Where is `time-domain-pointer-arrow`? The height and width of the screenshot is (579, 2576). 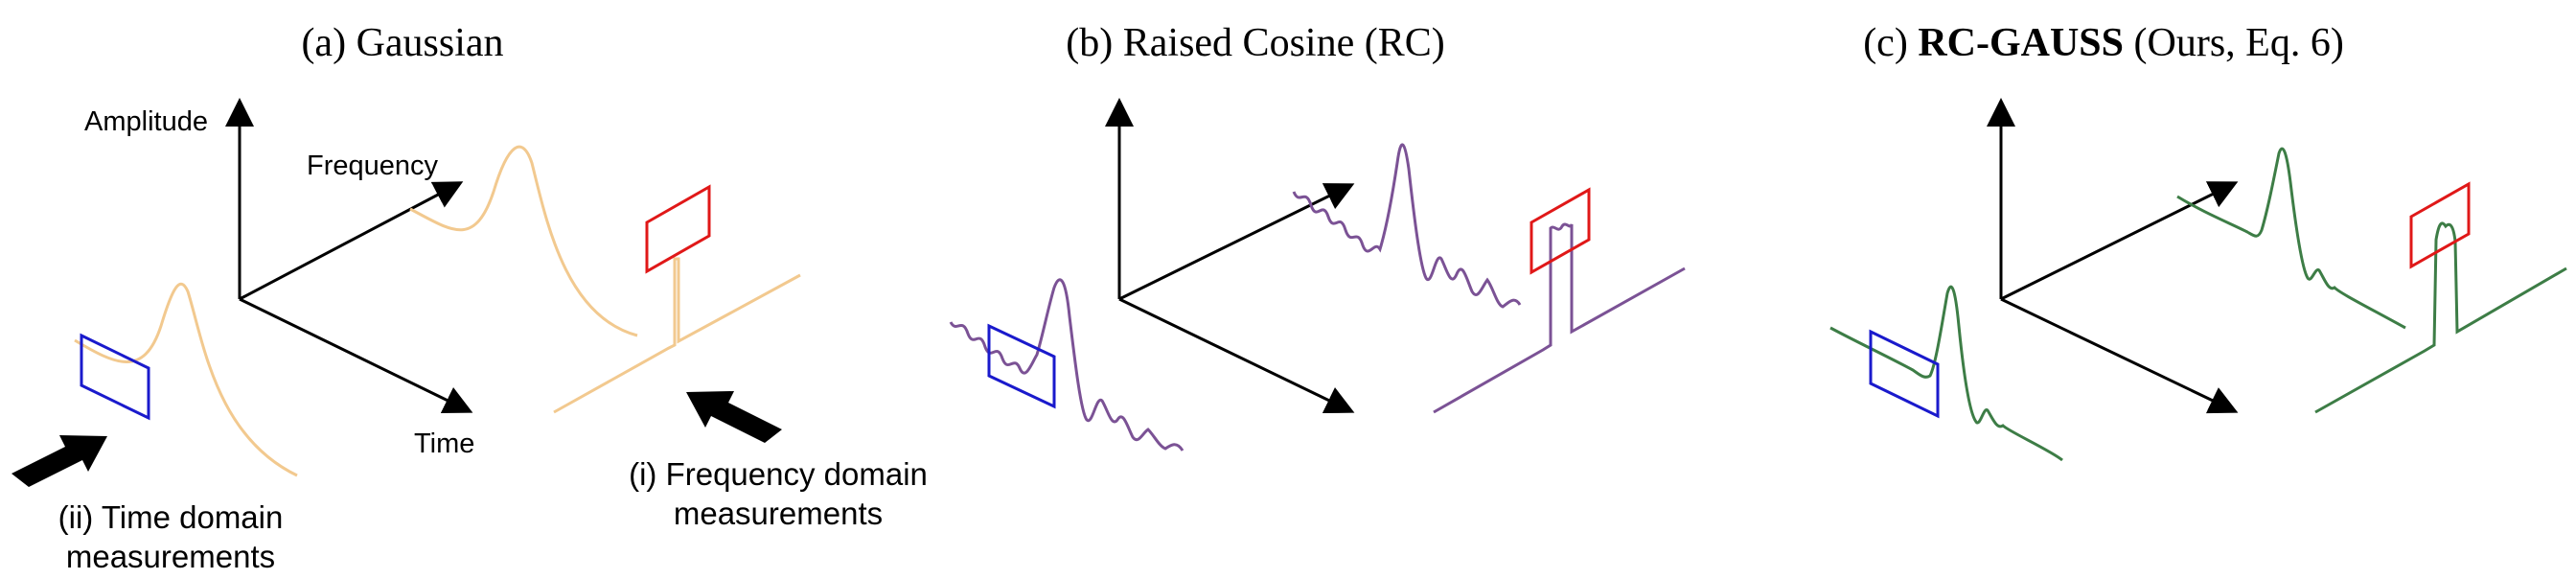 time-domain-pointer-arrow is located at coordinates (59, 461).